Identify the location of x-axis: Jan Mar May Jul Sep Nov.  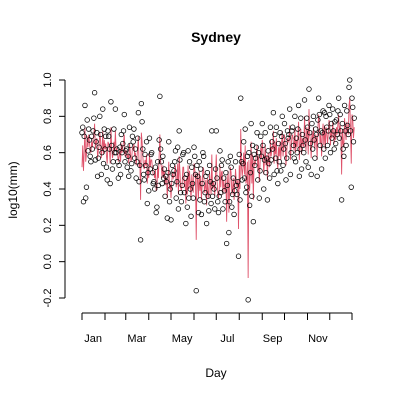
(217, 328).